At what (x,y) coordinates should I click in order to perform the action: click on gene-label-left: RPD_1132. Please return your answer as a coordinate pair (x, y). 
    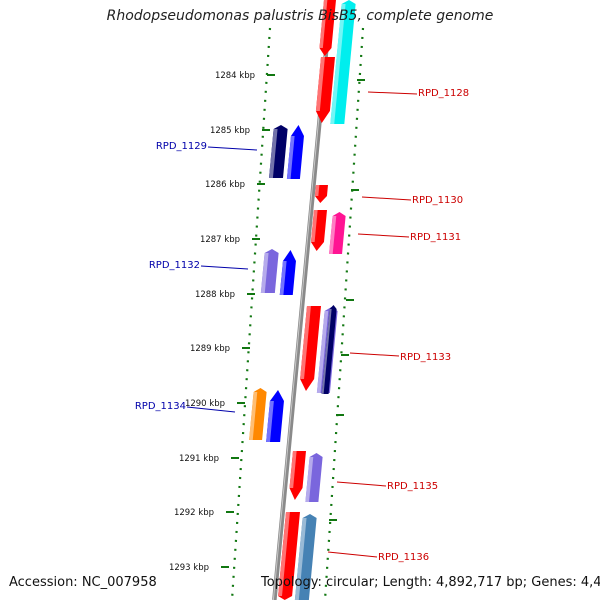
    Looking at the image, I should click on (174, 265).